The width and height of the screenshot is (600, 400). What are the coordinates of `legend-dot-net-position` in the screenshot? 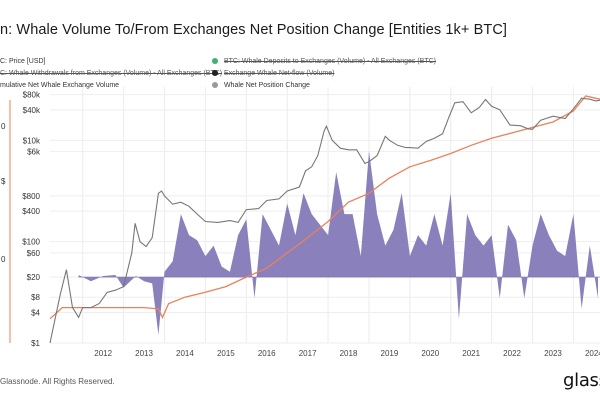 It's located at (215, 85).